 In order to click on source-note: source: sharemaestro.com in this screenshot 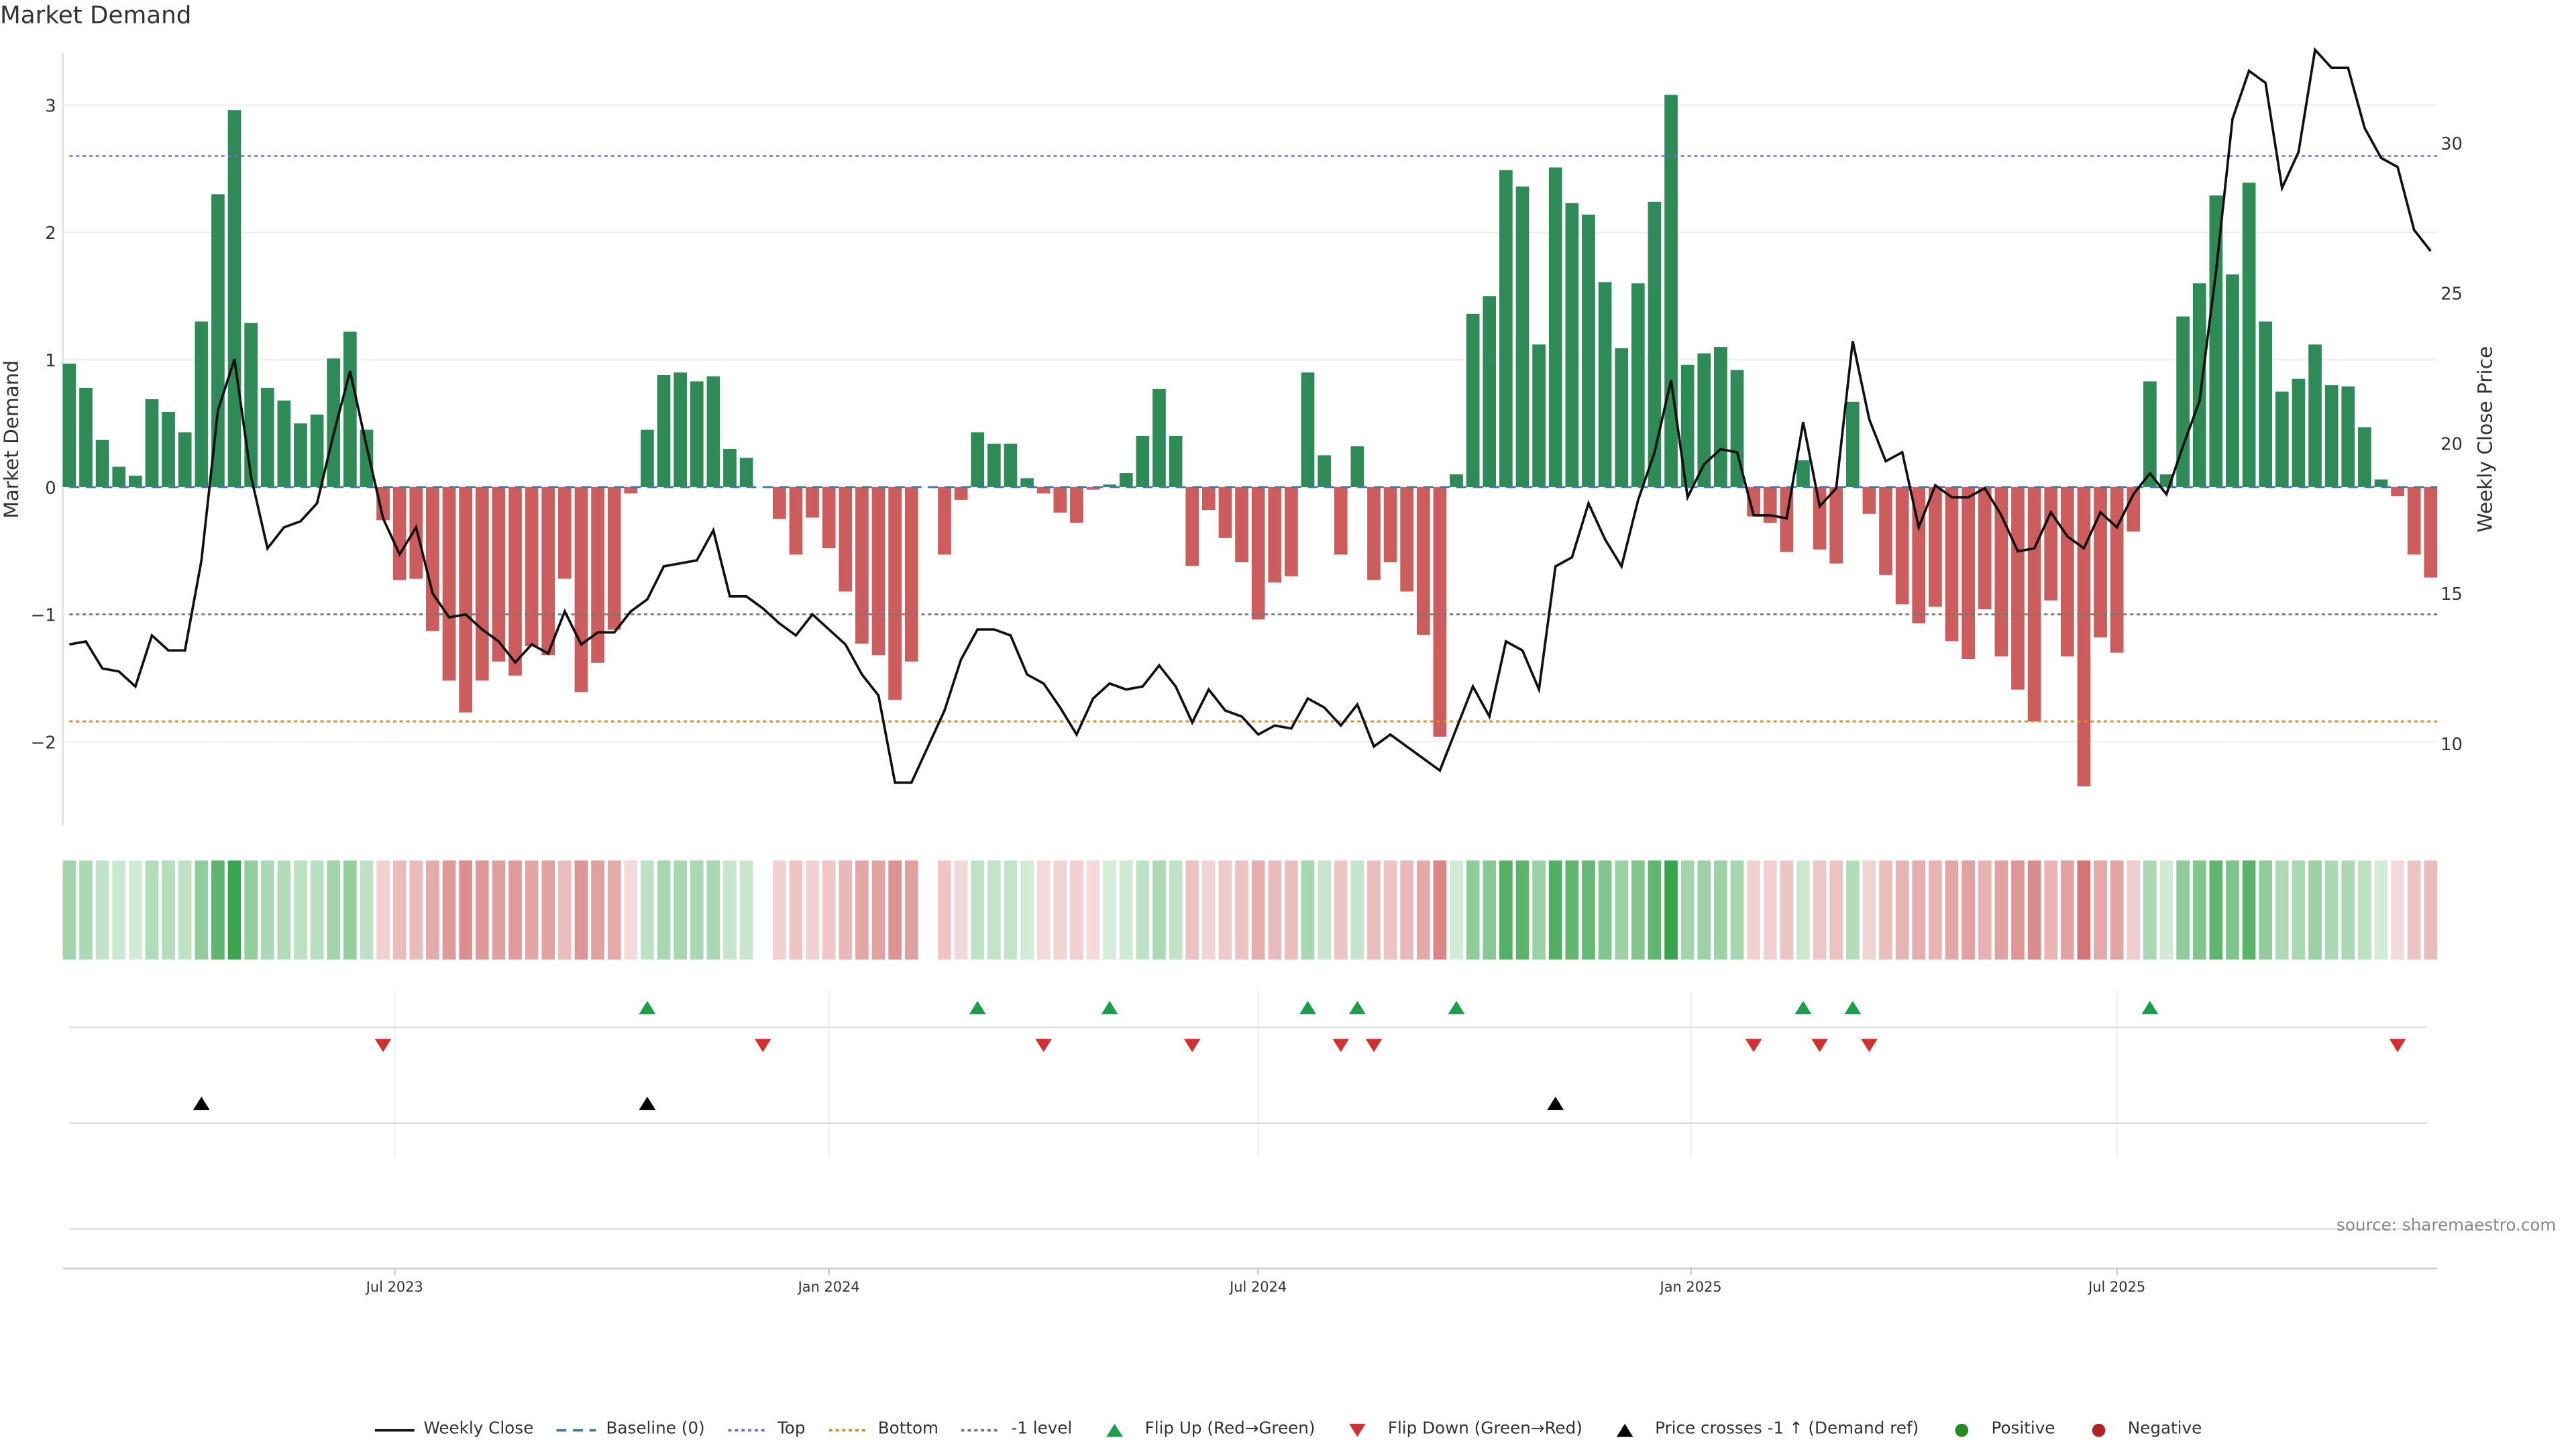, I will do `click(2447, 1226)`.